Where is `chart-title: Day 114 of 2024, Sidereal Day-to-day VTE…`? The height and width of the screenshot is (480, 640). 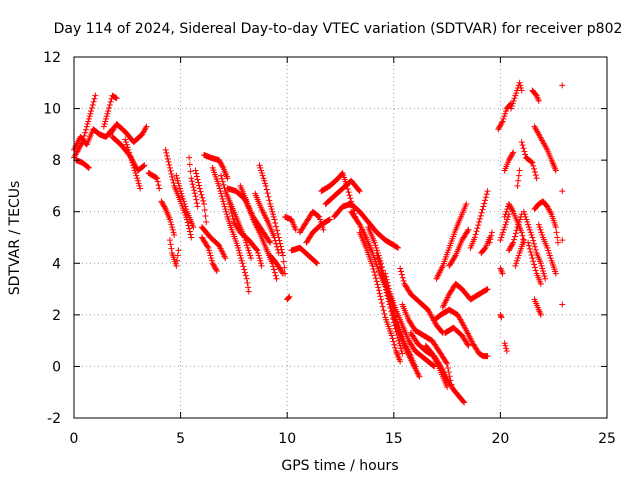
chart-title: Day 114 of 2024, Sidereal Day-to-day VTE… is located at coordinates (338, 29).